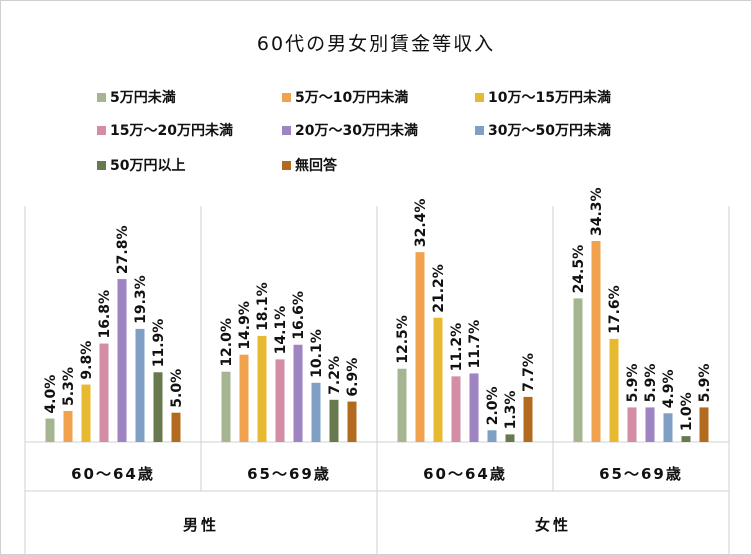 This screenshot has width=752, height=555. What do you see at coordinates (87, 360) in the screenshot?
I see `data-label: 9.8%` at bounding box center [87, 360].